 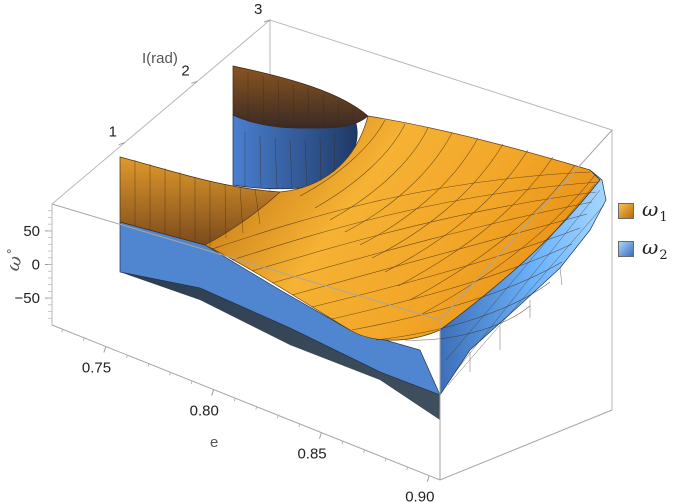 I want to click on y-axis-label: I(rad), so click(x=160, y=58).